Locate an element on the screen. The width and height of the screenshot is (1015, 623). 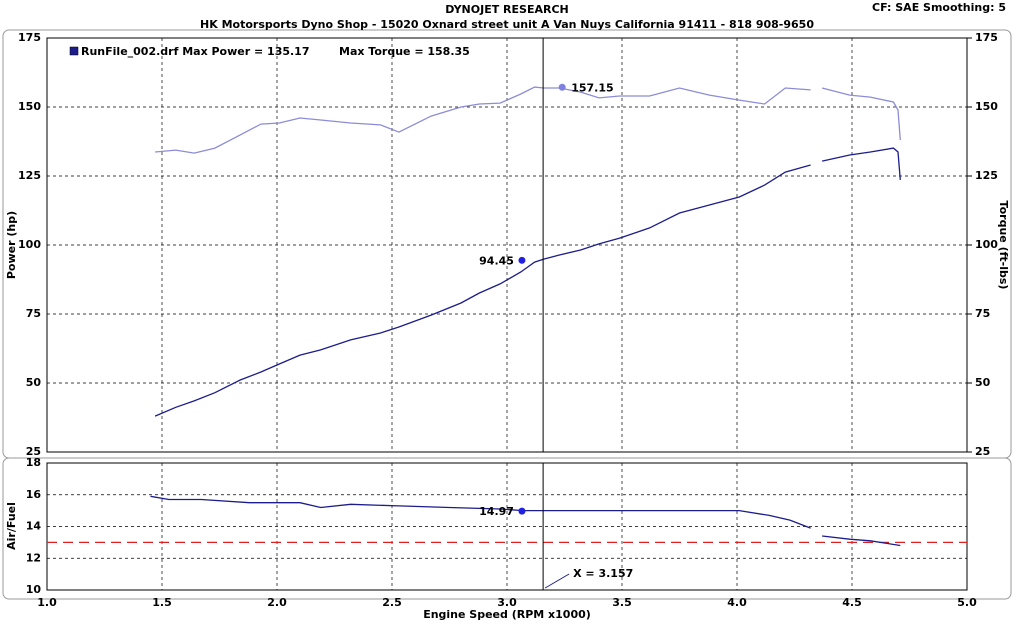
cursor-pointer is located at coordinates (557, 581).